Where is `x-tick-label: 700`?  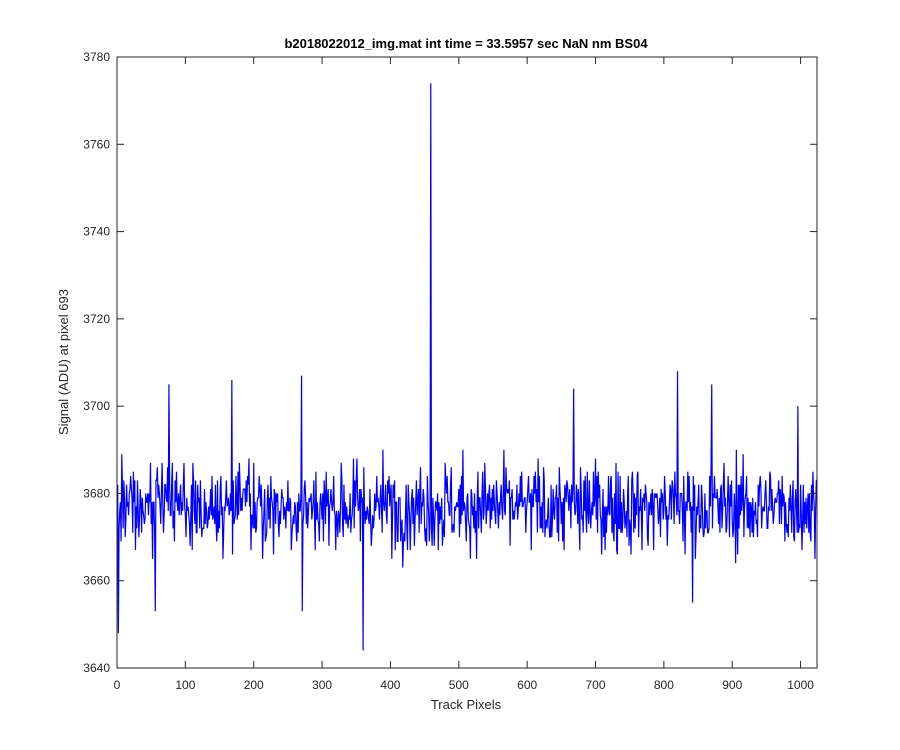 x-tick-label: 700 is located at coordinates (596, 685).